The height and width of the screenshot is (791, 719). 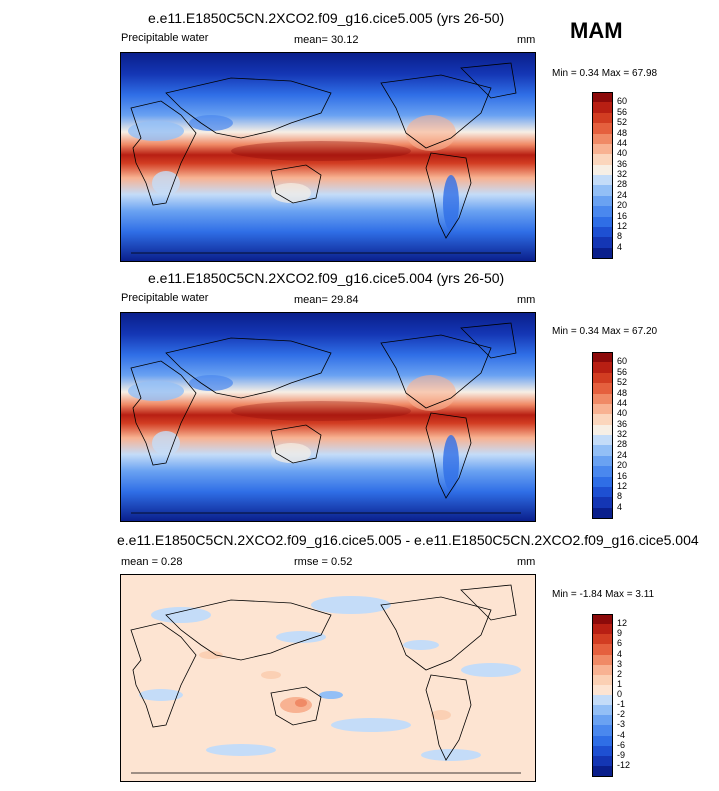 What do you see at coordinates (596, 30) in the screenshot?
I see `season-label: MAM` at bounding box center [596, 30].